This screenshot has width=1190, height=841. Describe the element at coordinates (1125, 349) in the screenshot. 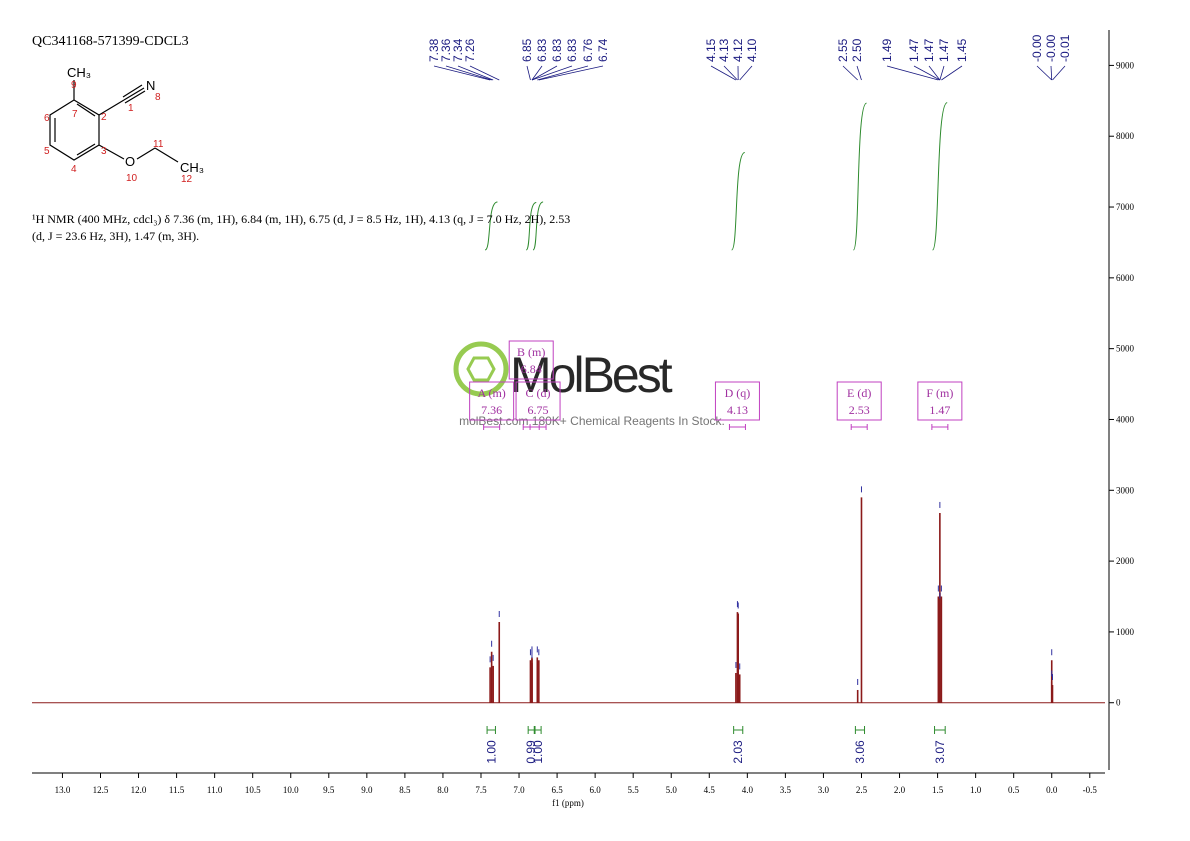

I see `y-tick-label: 5000` at that location.